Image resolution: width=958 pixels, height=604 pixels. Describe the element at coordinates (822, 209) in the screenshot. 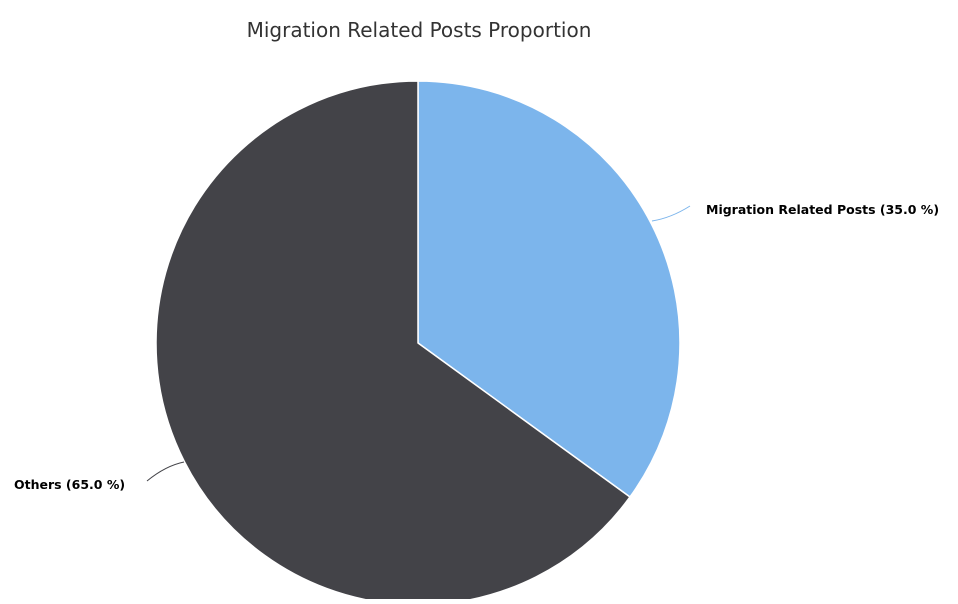

I see `pie-slice-label: Migration Related Posts (35.0 %)` at that location.